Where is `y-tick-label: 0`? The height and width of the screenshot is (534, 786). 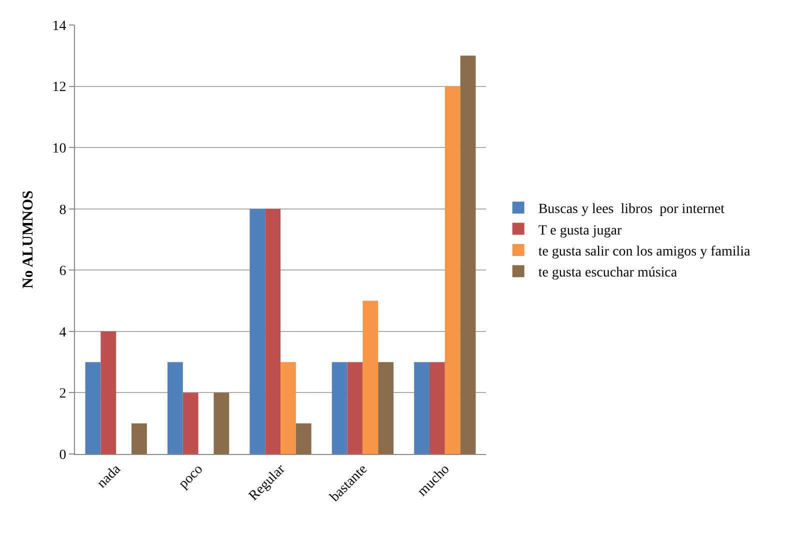 y-tick-label: 0 is located at coordinates (62, 455).